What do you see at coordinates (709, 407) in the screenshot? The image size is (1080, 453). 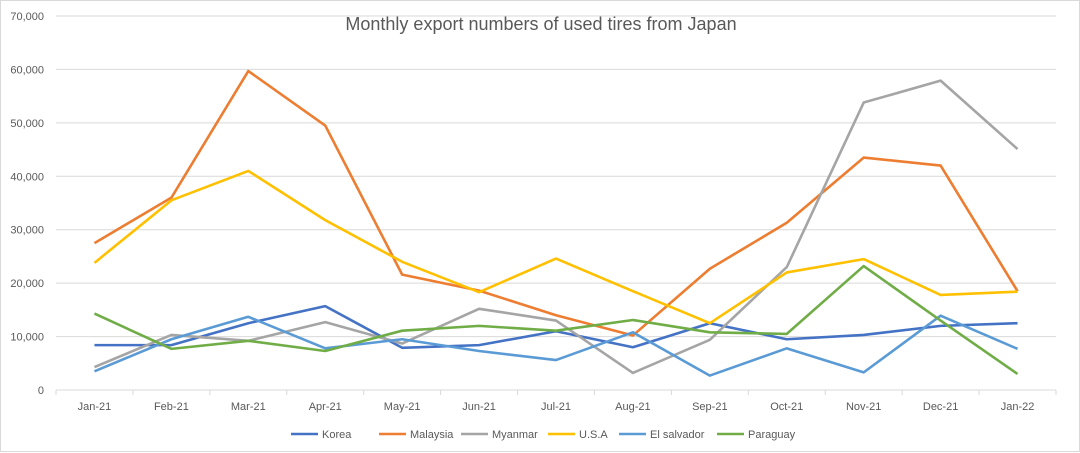 I see `x-tick-label: Sep-21` at bounding box center [709, 407].